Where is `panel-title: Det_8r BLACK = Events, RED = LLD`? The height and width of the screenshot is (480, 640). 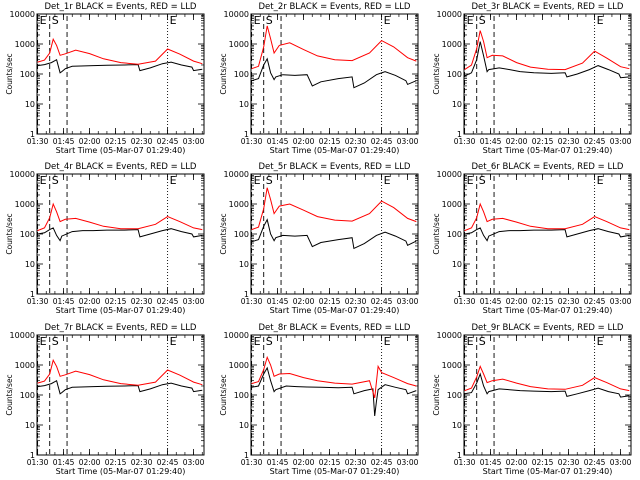 panel-title: Det_8r BLACK = Events, RED = LLD is located at coordinates (335, 328).